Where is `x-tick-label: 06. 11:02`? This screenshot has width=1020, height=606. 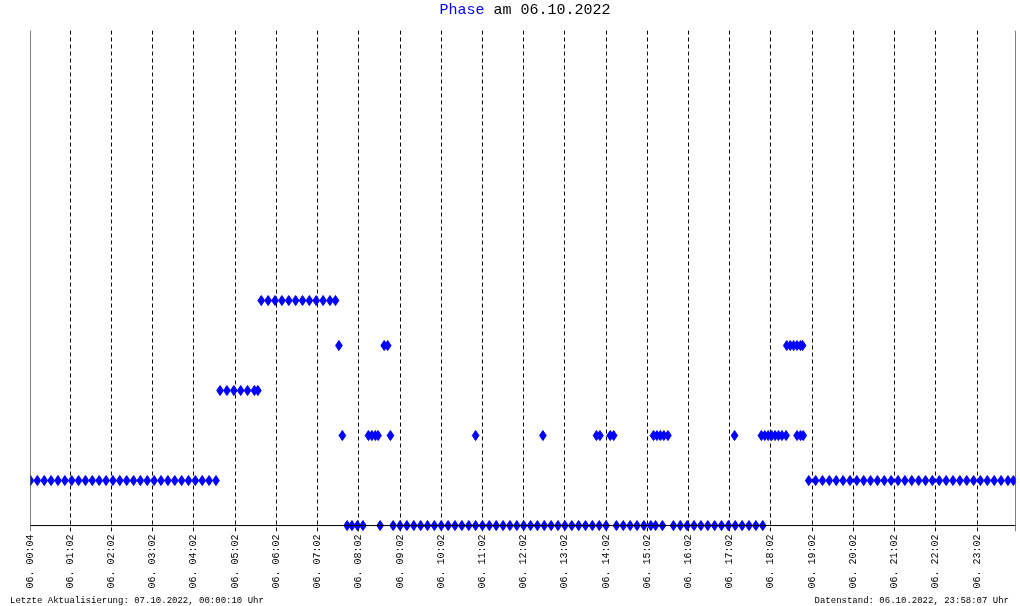 x-tick-label: 06. 11:02 is located at coordinates (482, 561).